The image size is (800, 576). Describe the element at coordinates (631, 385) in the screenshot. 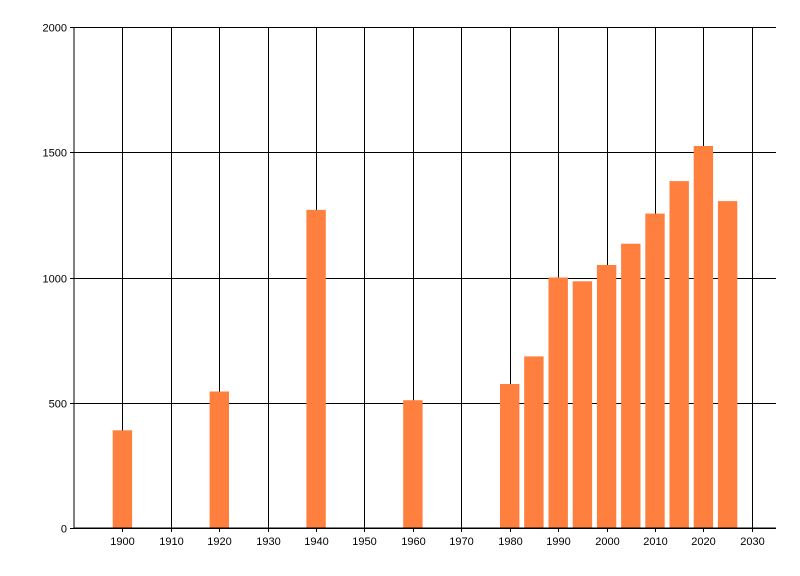

I see `bar-2005` at that location.